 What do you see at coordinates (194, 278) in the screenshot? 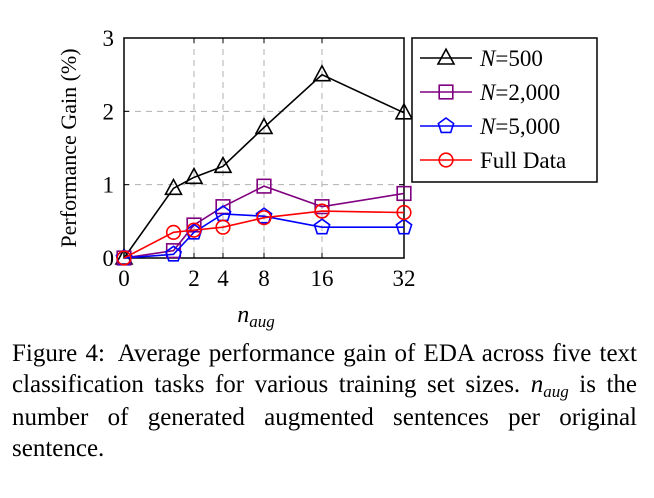
I see `x-tick-label-1: 2` at bounding box center [194, 278].